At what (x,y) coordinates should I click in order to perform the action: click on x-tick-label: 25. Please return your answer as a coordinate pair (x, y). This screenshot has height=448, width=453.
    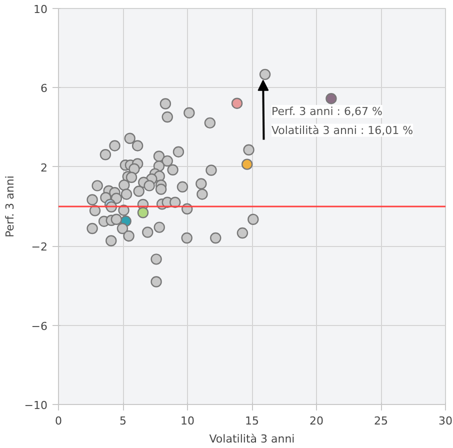
    Looking at the image, I should click on (381, 421).